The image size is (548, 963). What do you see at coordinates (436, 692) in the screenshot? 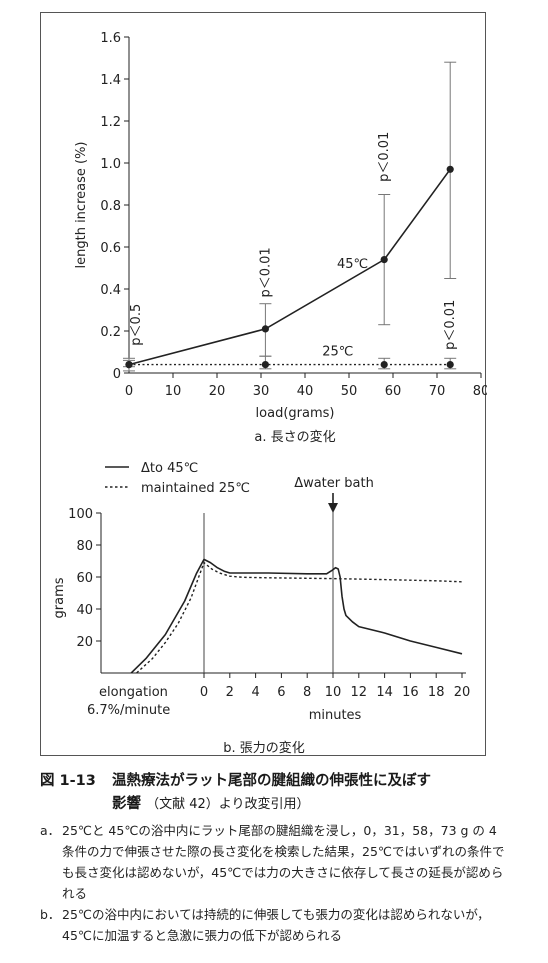
I see `x-tick-label: 18` at bounding box center [436, 692].